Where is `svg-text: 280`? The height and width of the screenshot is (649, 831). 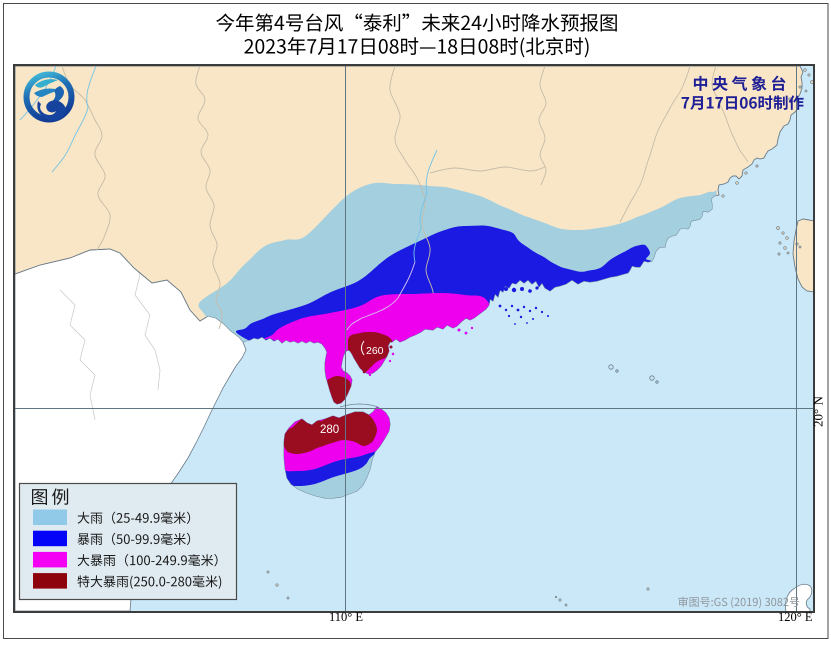
svg-text: 280 is located at coordinates (329, 430).